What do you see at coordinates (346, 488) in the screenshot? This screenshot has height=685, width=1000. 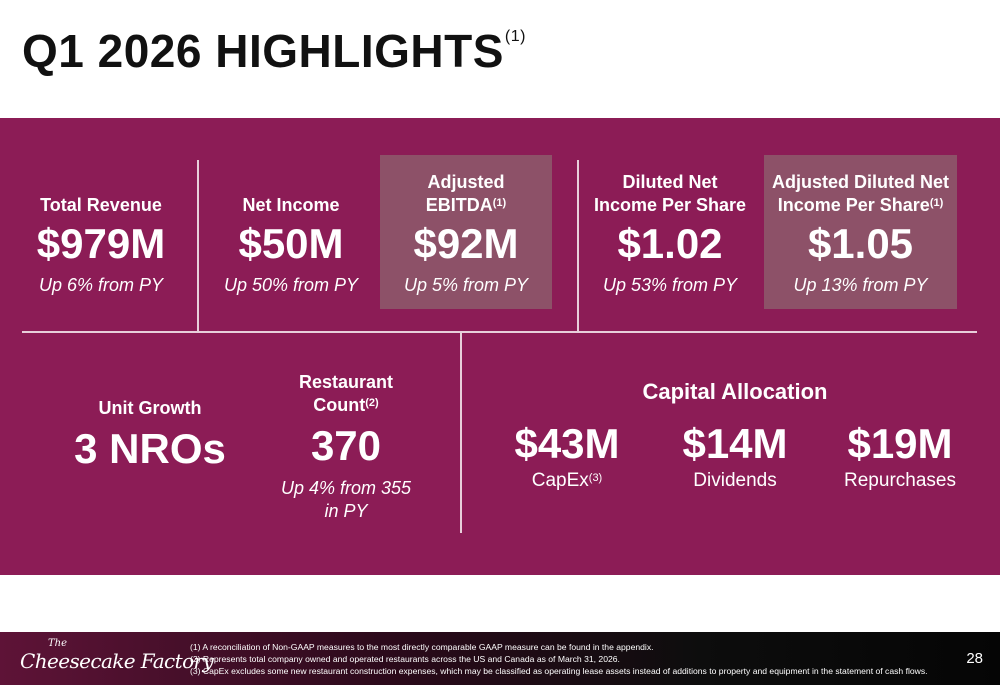 I see `metric-change-line1: Up 4% from 355` at bounding box center [346, 488].